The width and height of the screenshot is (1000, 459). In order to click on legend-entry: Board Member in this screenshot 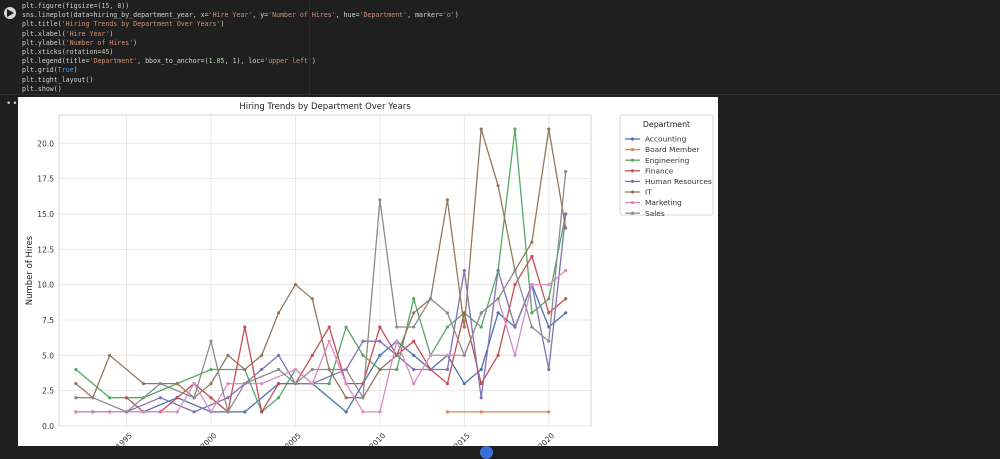, I will do `click(672, 149)`.